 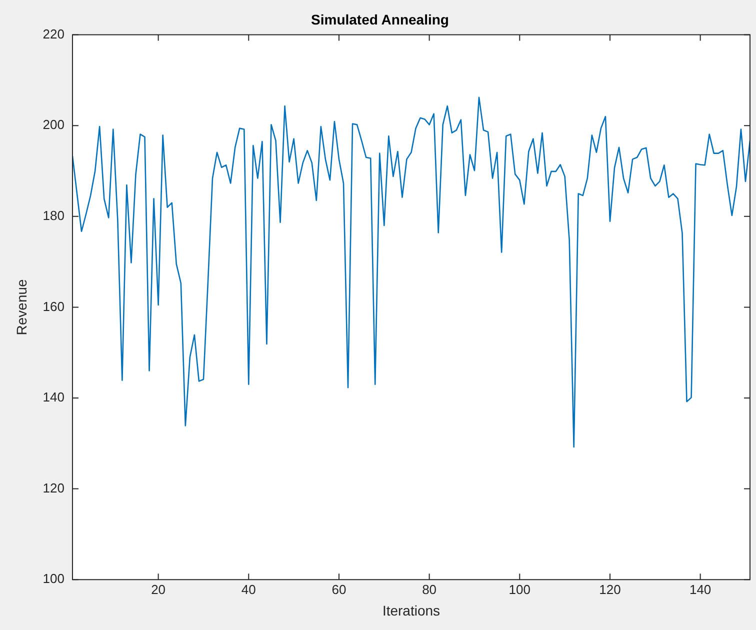 I want to click on chart-title: Simulated Annealing, so click(x=380, y=19).